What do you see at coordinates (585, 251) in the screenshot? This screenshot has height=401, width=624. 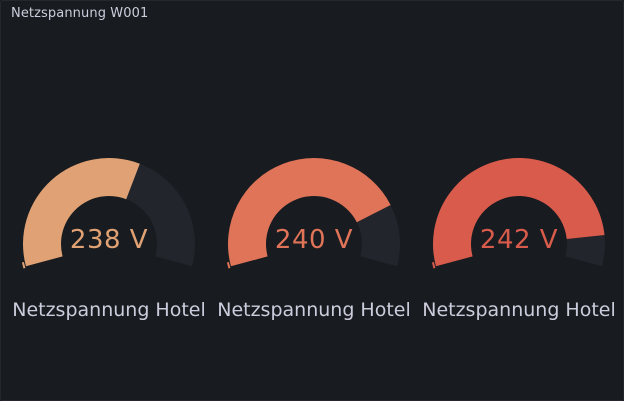 I see `gauge-3-track` at bounding box center [585, 251].